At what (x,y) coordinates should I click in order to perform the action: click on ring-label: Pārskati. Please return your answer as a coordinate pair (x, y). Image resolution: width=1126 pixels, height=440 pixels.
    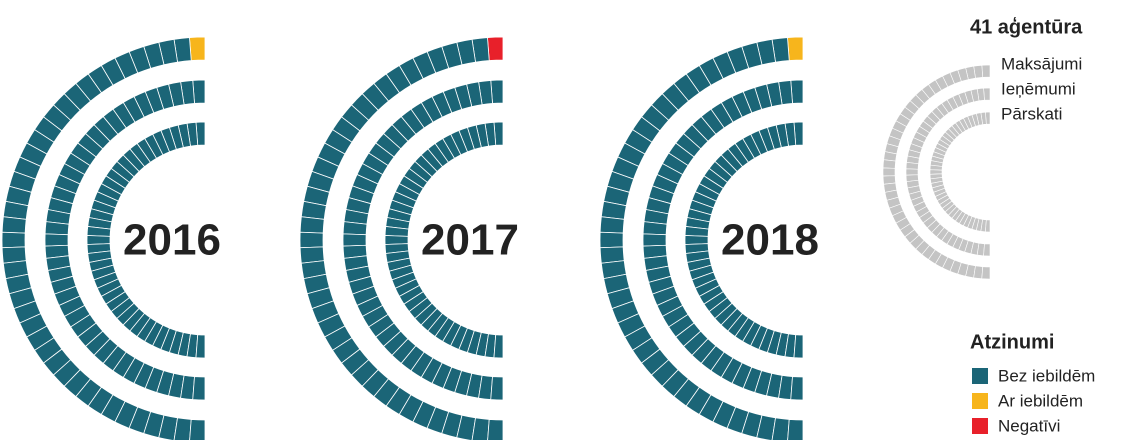
    Looking at the image, I should click on (1031, 113).